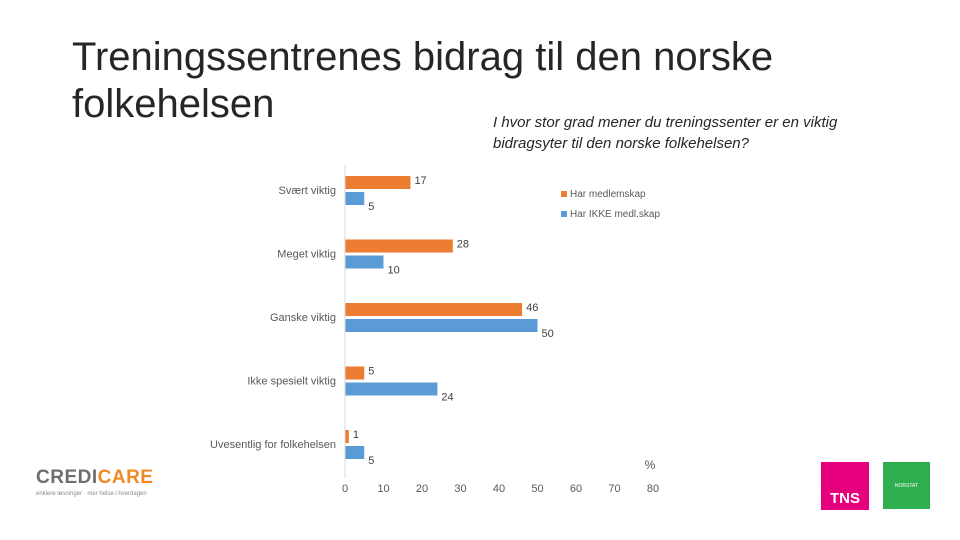 Image resolution: width=960 pixels, height=540 pixels. What do you see at coordinates (394, 271) in the screenshot?
I see `data-label: 10` at bounding box center [394, 271].